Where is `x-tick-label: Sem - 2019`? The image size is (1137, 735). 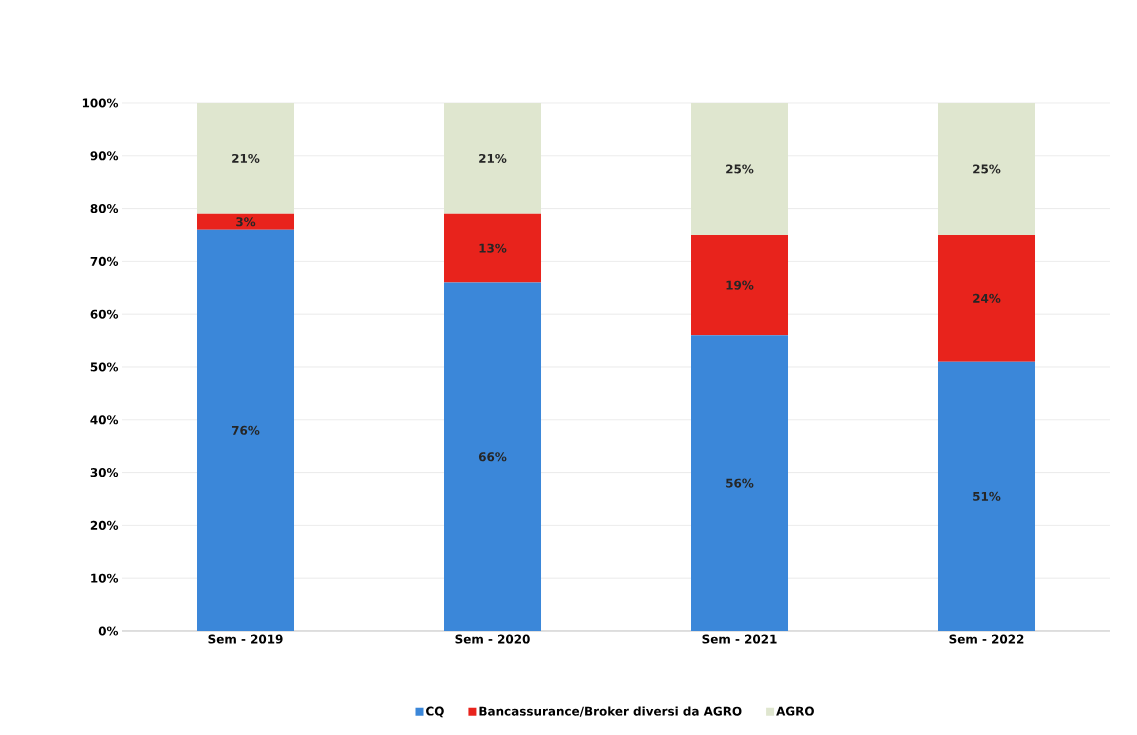
x-tick-label: Sem - 2019 is located at coordinates (245, 639).